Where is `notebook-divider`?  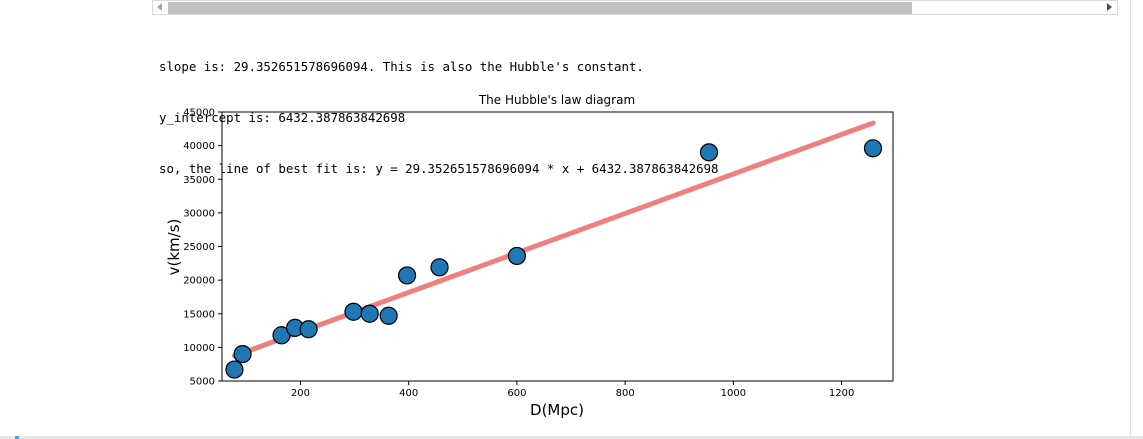 notebook-divider is located at coordinates (1130, 219).